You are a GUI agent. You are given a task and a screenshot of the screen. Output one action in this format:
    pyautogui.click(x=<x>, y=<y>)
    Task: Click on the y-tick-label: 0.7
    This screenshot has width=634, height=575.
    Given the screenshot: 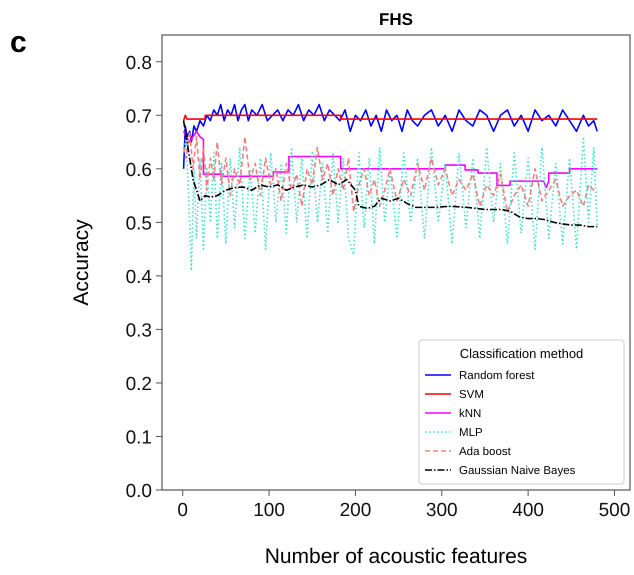 What is the action you would take?
    pyautogui.click(x=139, y=117)
    